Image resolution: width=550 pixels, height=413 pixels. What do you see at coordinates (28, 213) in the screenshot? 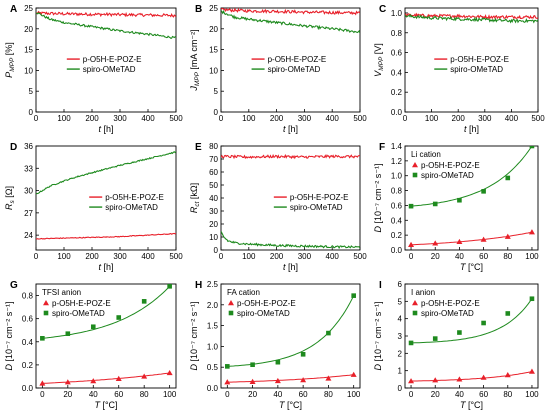
I see `y-tick-label: 27` at bounding box center [28, 213].